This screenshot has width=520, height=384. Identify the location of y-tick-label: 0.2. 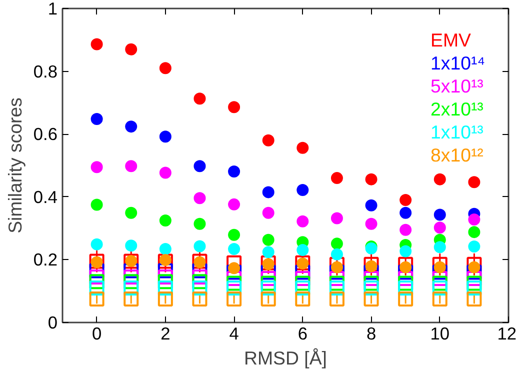
(45, 260).